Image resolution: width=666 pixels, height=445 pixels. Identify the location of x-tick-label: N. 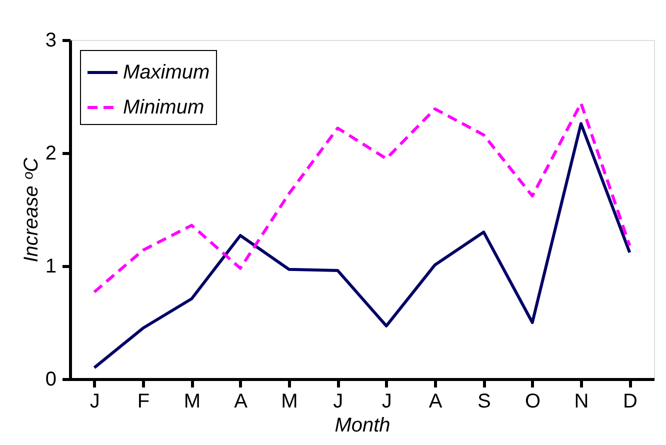
(581, 401).